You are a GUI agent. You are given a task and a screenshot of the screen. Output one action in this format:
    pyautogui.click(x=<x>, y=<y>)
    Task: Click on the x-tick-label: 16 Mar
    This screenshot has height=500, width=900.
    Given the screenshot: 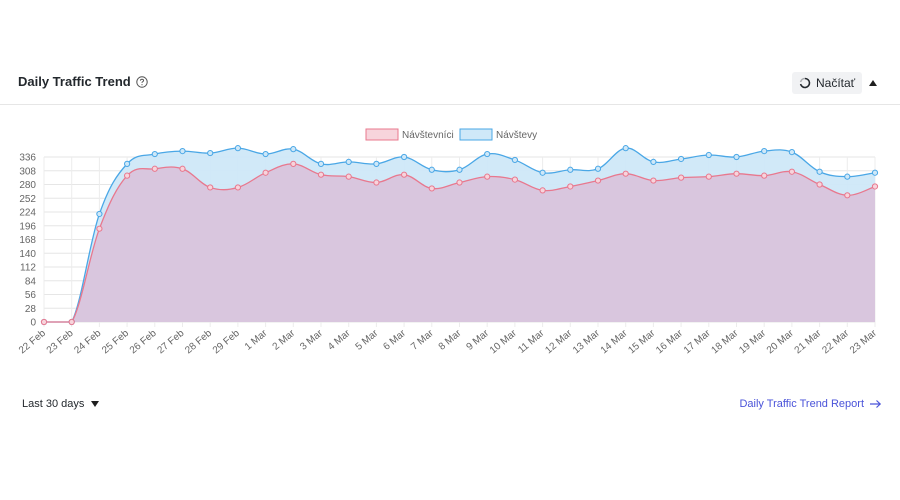 What is the action you would take?
    pyautogui.click(x=669, y=341)
    